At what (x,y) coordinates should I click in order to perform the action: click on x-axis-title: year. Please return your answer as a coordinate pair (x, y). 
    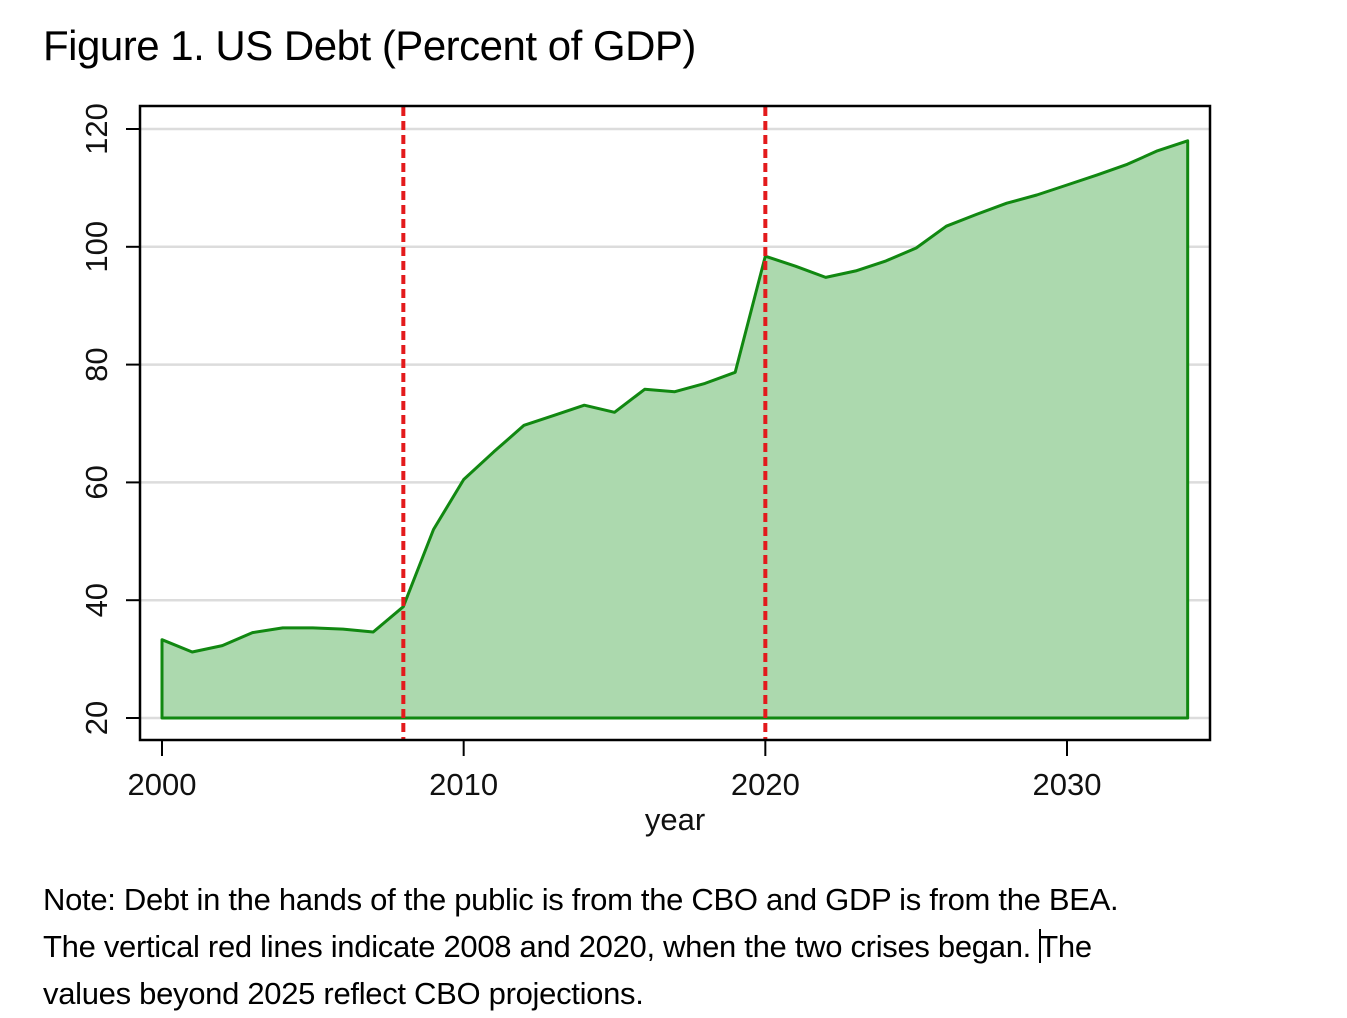
    Looking at the image, I should click on (675, 819).